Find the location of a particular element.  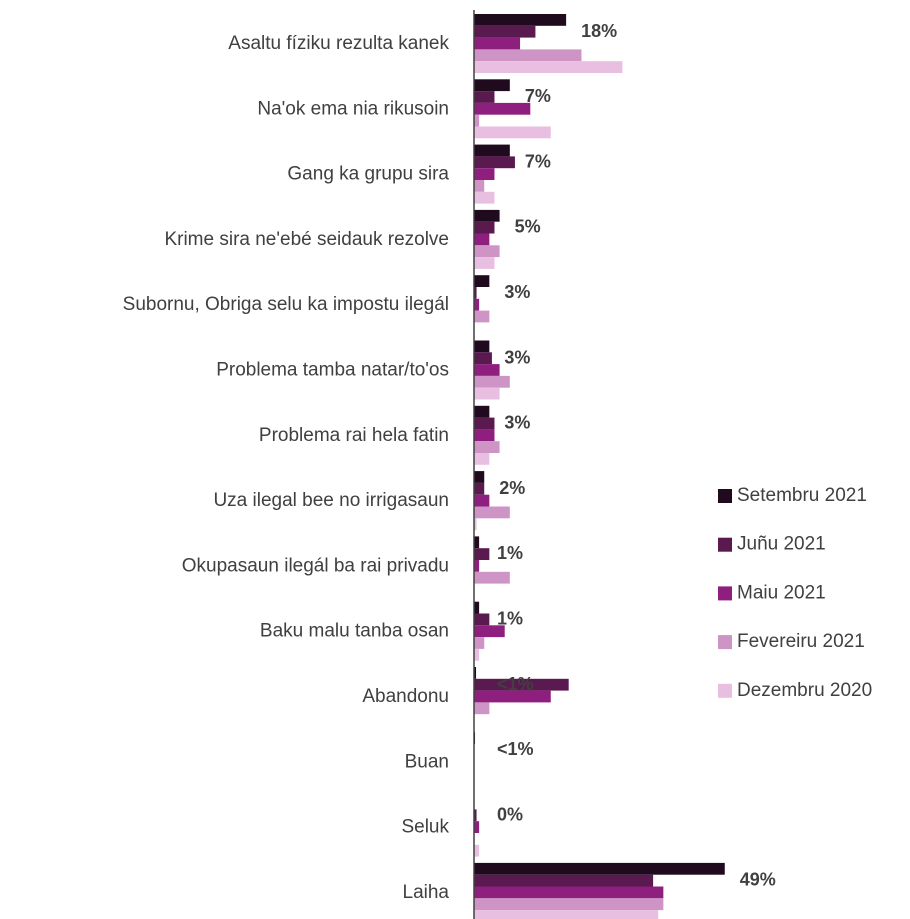

legend-label: Maiu 2021 is located at coordinates (781, 592).